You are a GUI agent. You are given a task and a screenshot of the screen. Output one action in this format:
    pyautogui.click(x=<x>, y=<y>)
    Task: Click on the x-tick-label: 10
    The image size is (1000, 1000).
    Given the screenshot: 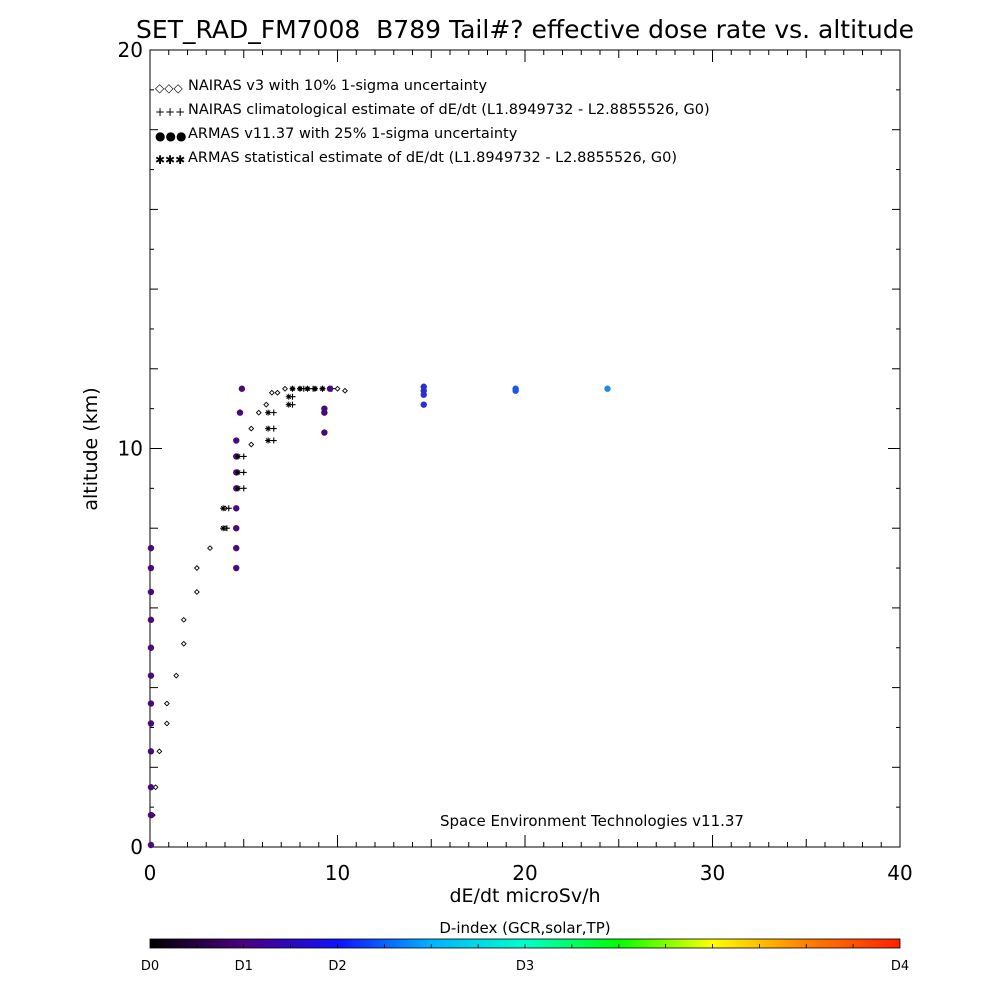 What is the action you would take?
    pyautogui.click(x=337, y=873)
    